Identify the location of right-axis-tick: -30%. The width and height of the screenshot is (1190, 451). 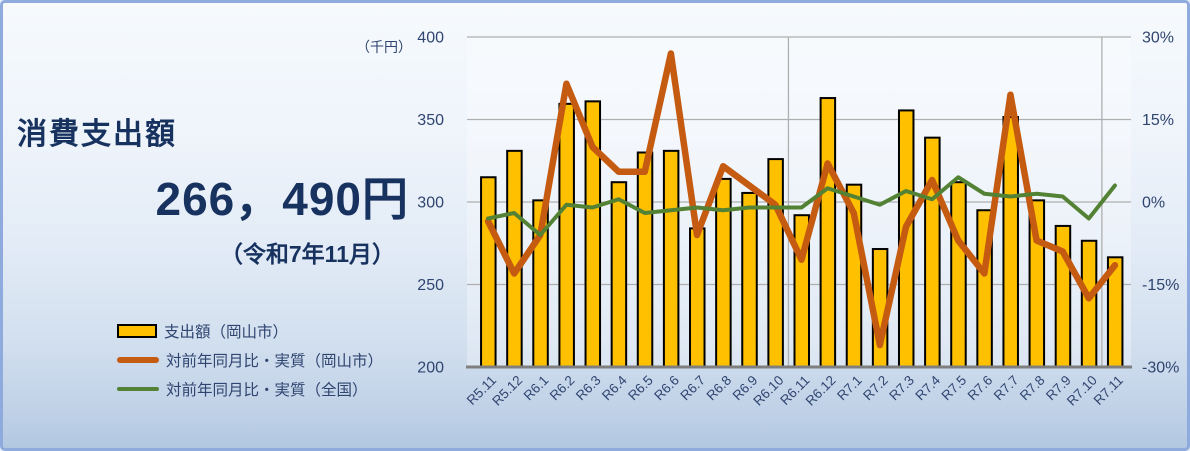
(1160, 368).